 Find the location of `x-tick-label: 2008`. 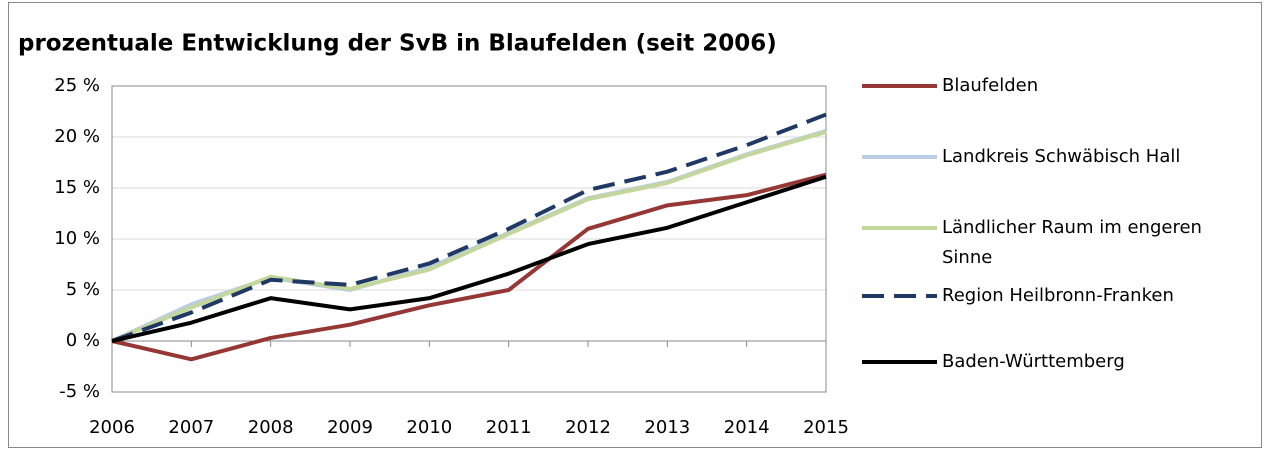

x-tick-label: 2008 is located at coordinates (271, 427).